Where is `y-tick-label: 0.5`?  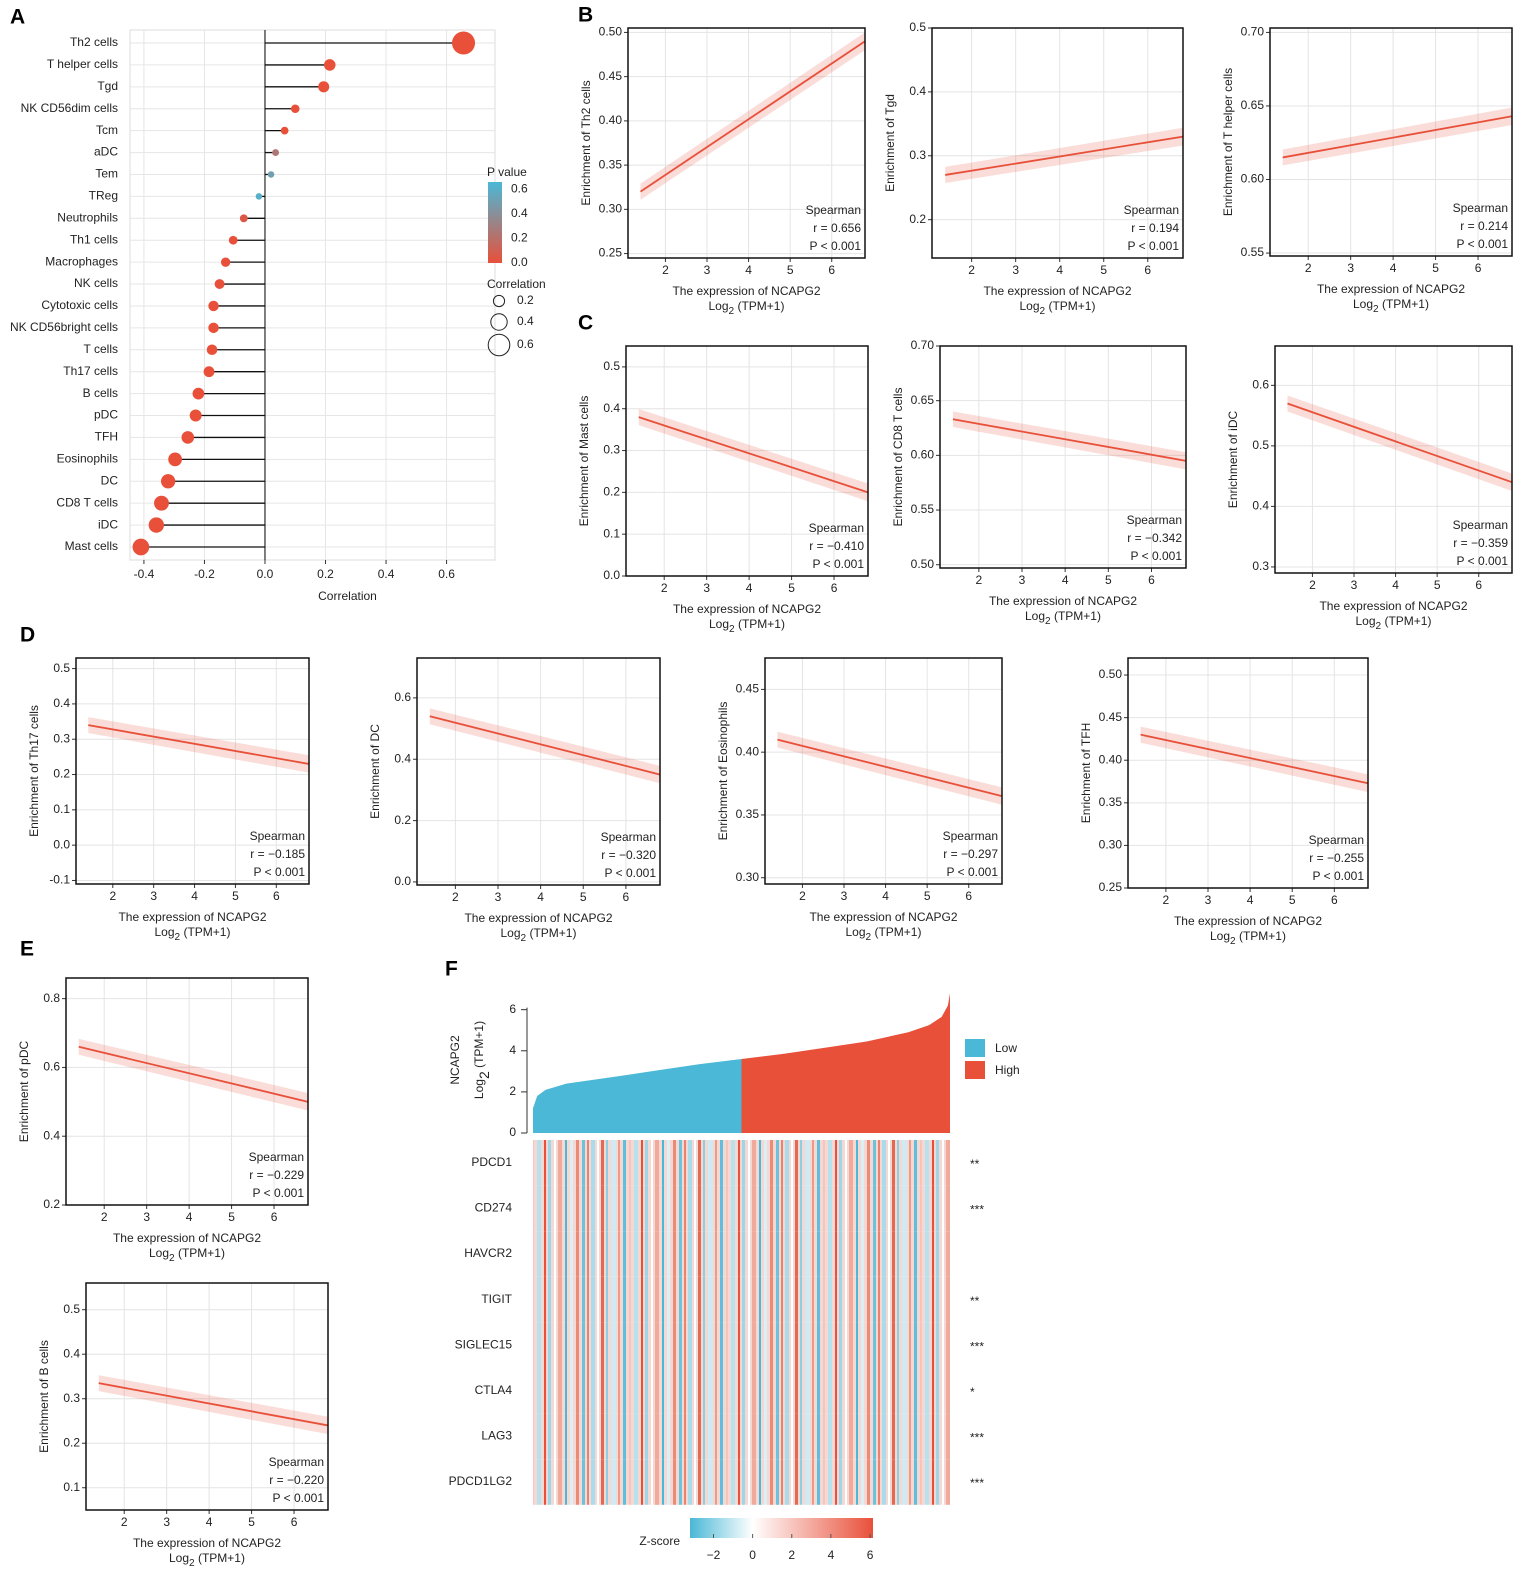 y-tick-label: 0.5 is located at coordinates (61, 668).